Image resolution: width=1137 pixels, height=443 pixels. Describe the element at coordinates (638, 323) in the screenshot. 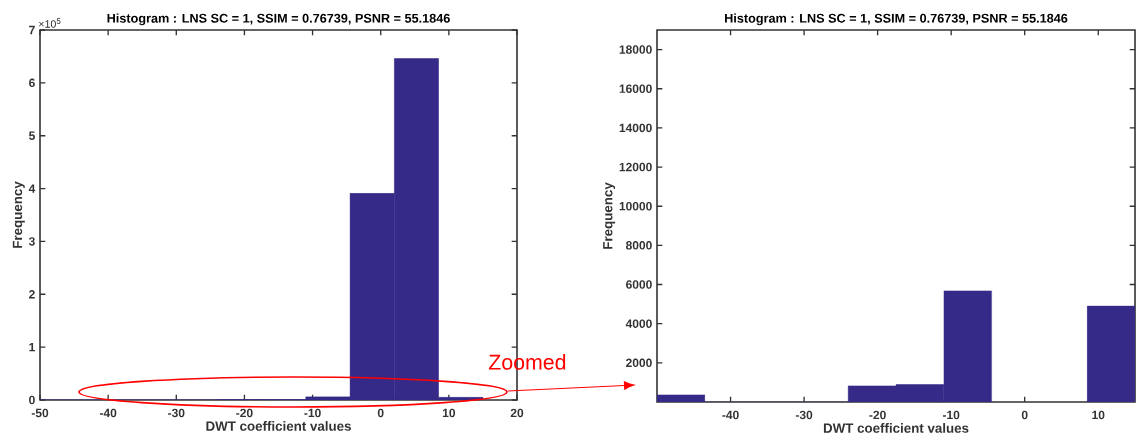

I see `y-tick-label: 4000` at that location.